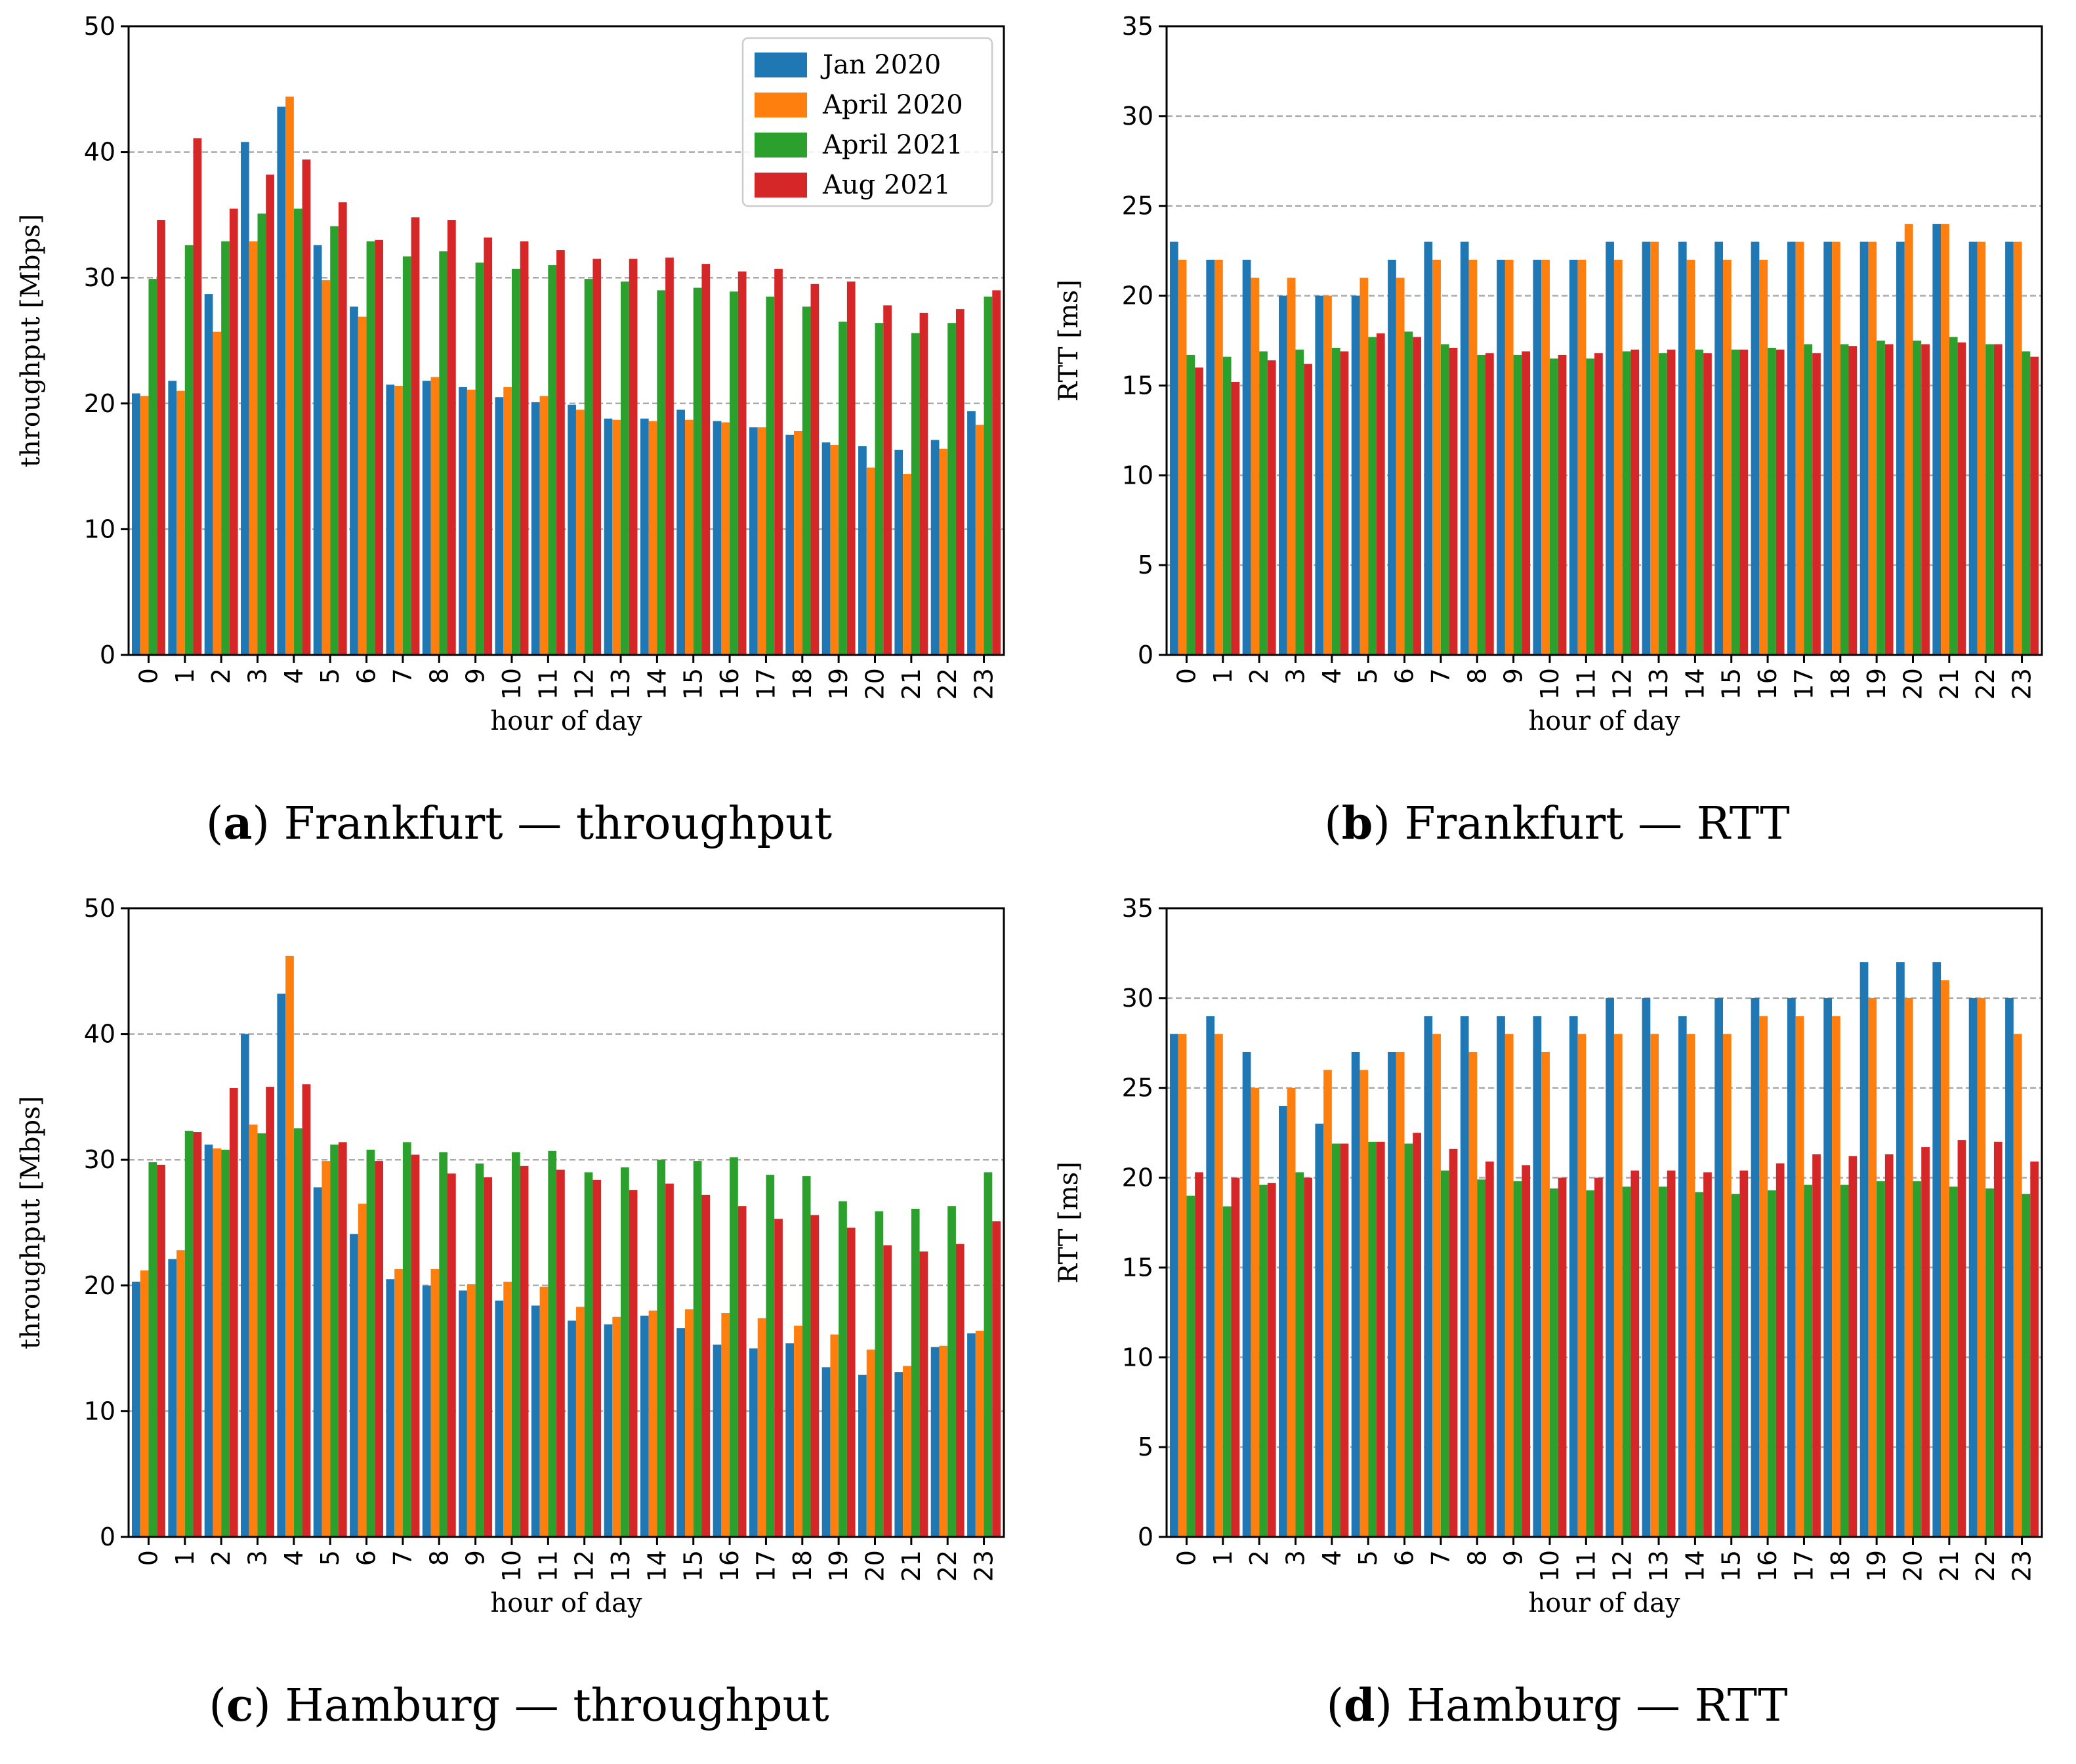 The height and width of the screenshot is (1764, 2076). Describe the element at coordinates (1069, 1223) in the screenshot. I see `y-axis-label: RTT [ms]` at that location.